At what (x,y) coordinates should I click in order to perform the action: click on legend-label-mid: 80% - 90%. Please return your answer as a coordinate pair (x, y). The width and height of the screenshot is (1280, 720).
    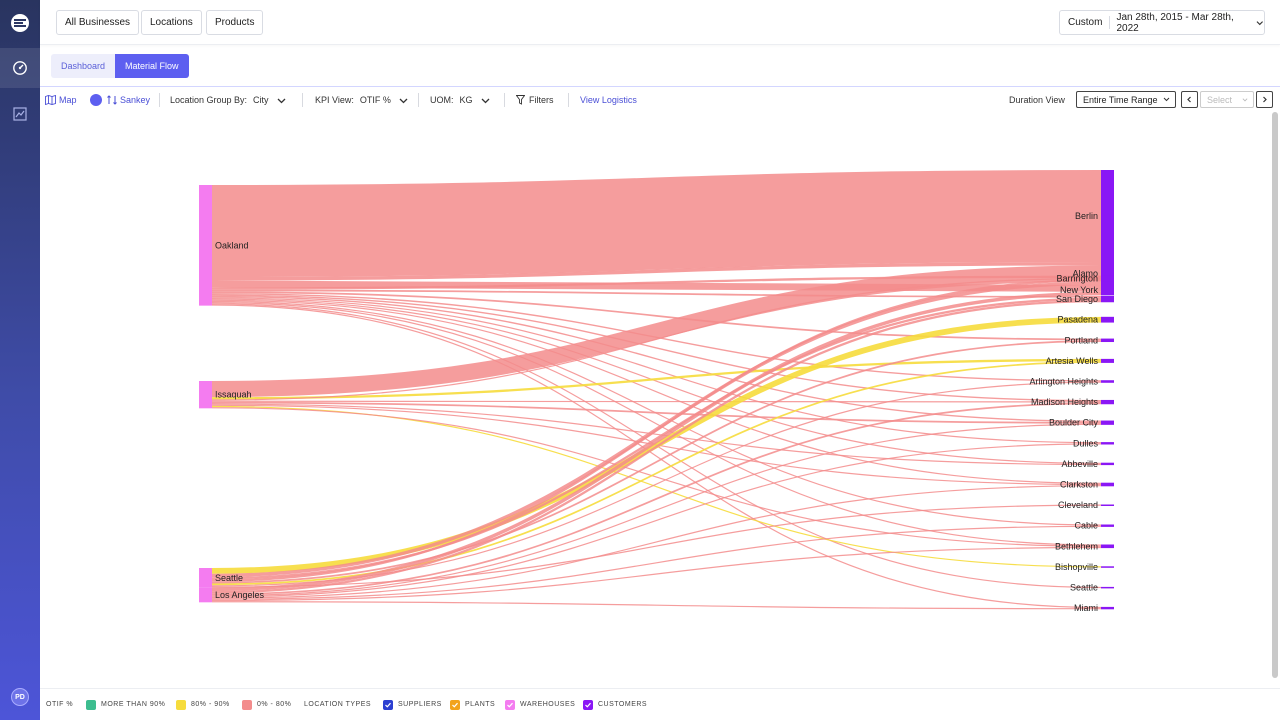
    Looking at the image, I should click on (210, 704).